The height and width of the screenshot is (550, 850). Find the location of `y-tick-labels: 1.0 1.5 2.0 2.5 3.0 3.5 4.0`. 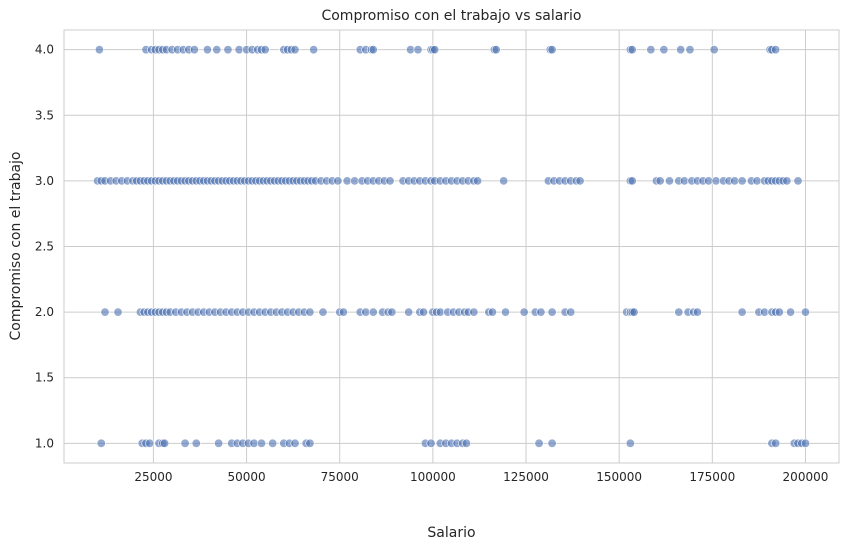

y-tick-labels: 1.0 1.5 2.0 2.5 3.0 3.5 4.0 is located at coordinates (44, 247).